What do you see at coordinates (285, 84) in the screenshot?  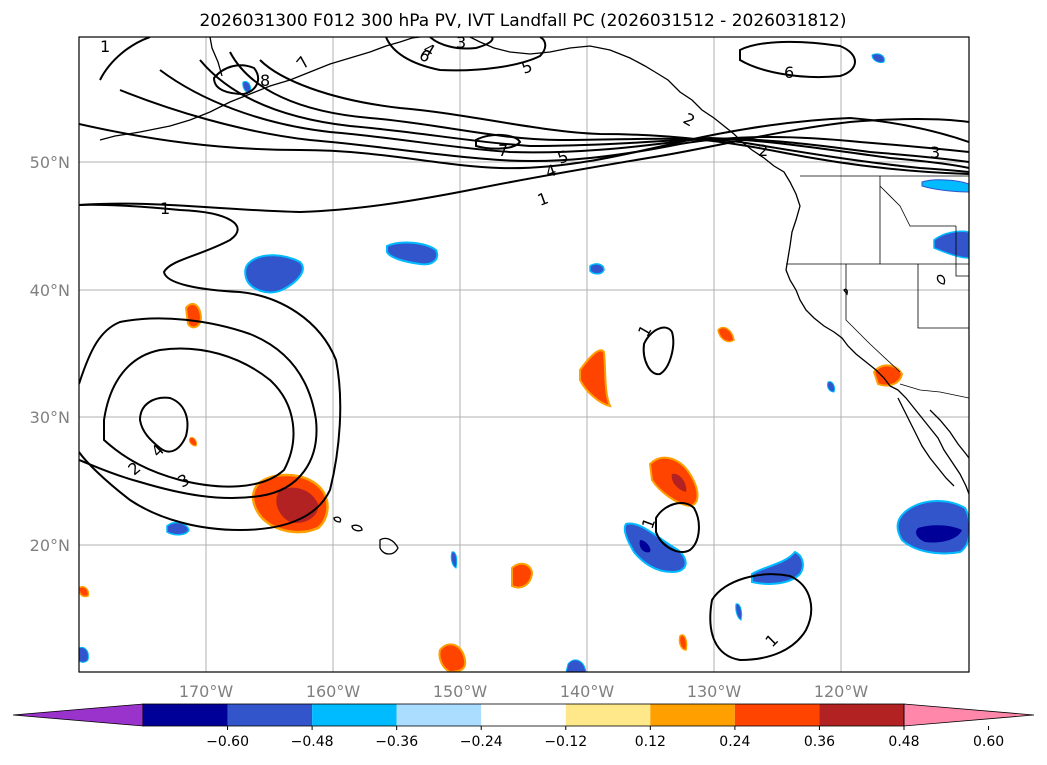 I see `coast-alaska-peninsula` at bounding box center [285, 84].